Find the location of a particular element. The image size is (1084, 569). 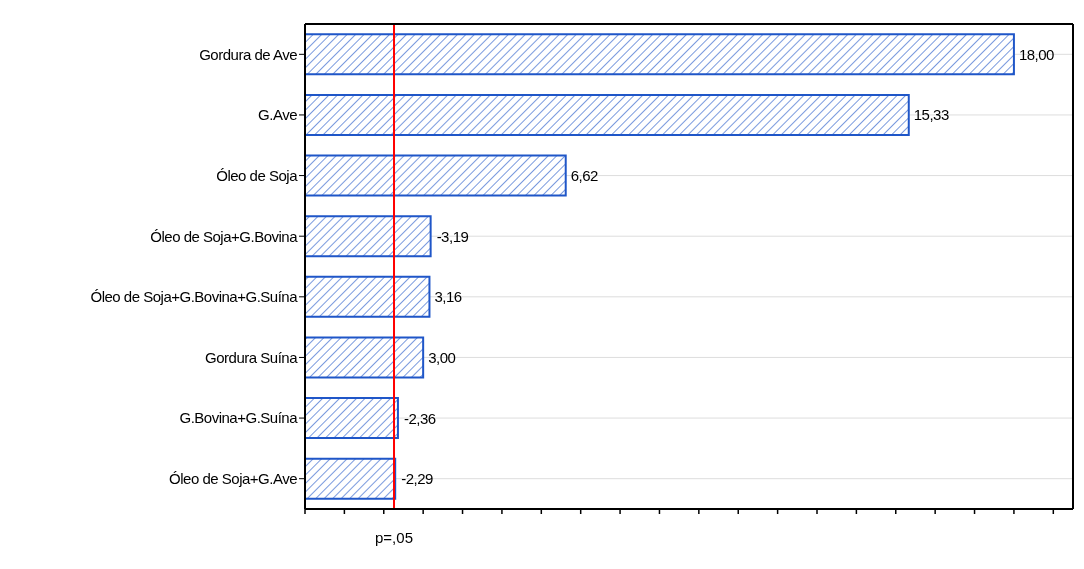

y-tick-label: Óleo de Soja+G.Bovina is located at coordinates (224, 236).